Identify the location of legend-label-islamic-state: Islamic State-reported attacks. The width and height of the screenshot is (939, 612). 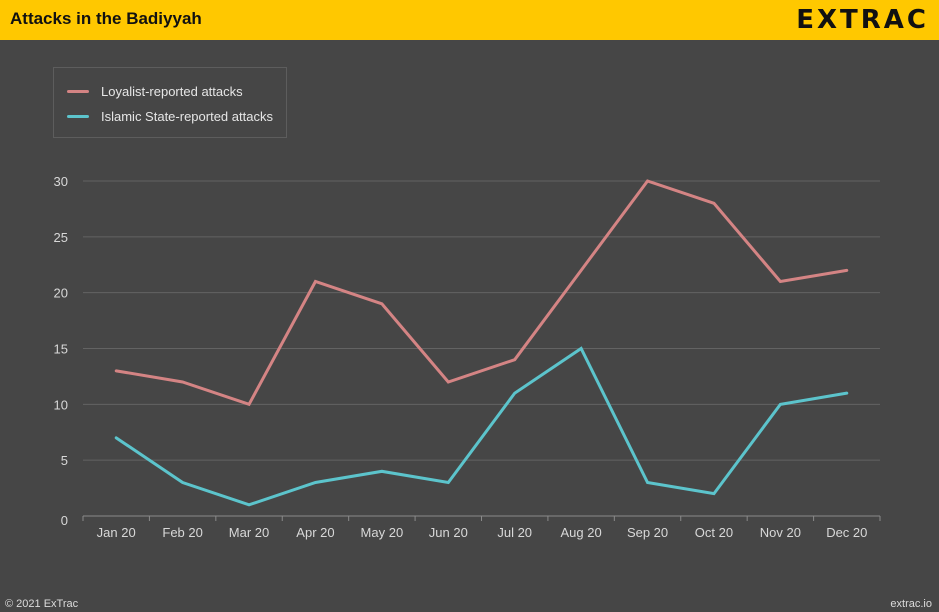
(187, 116).